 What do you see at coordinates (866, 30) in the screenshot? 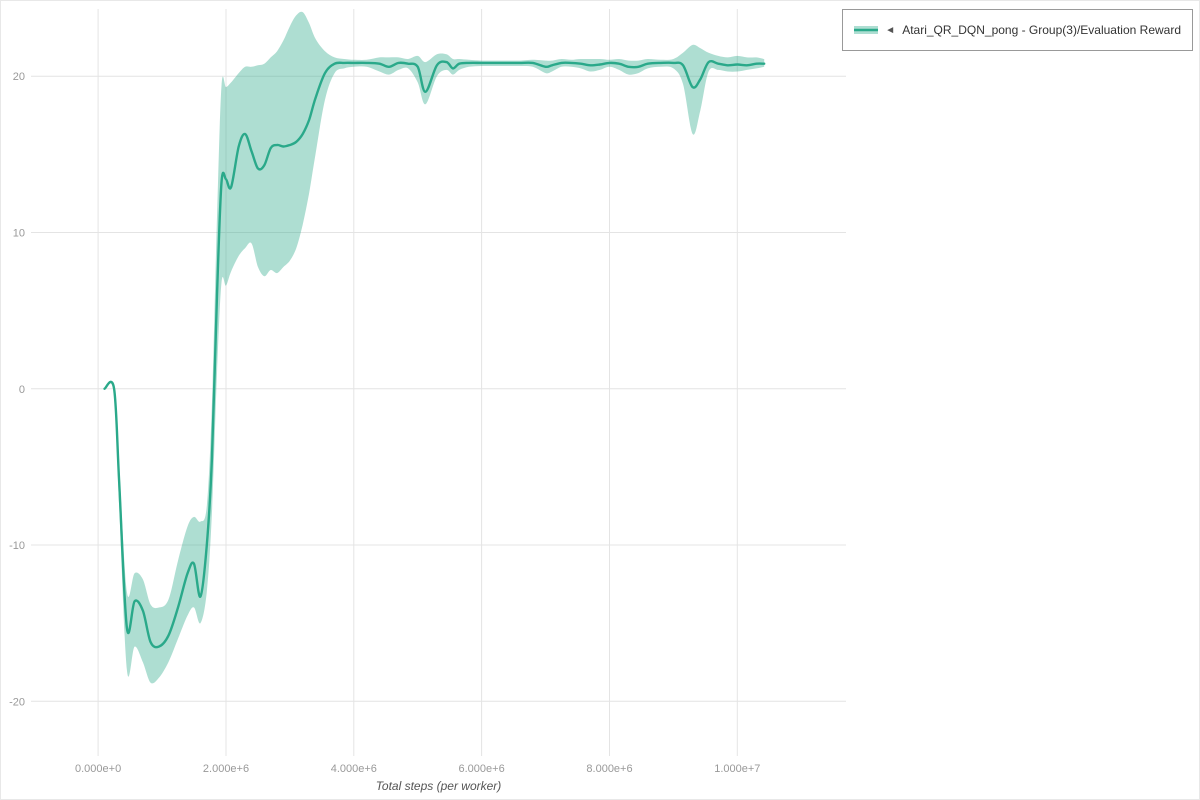
I see `series-marker-icon` at bounding box center [866, 30].